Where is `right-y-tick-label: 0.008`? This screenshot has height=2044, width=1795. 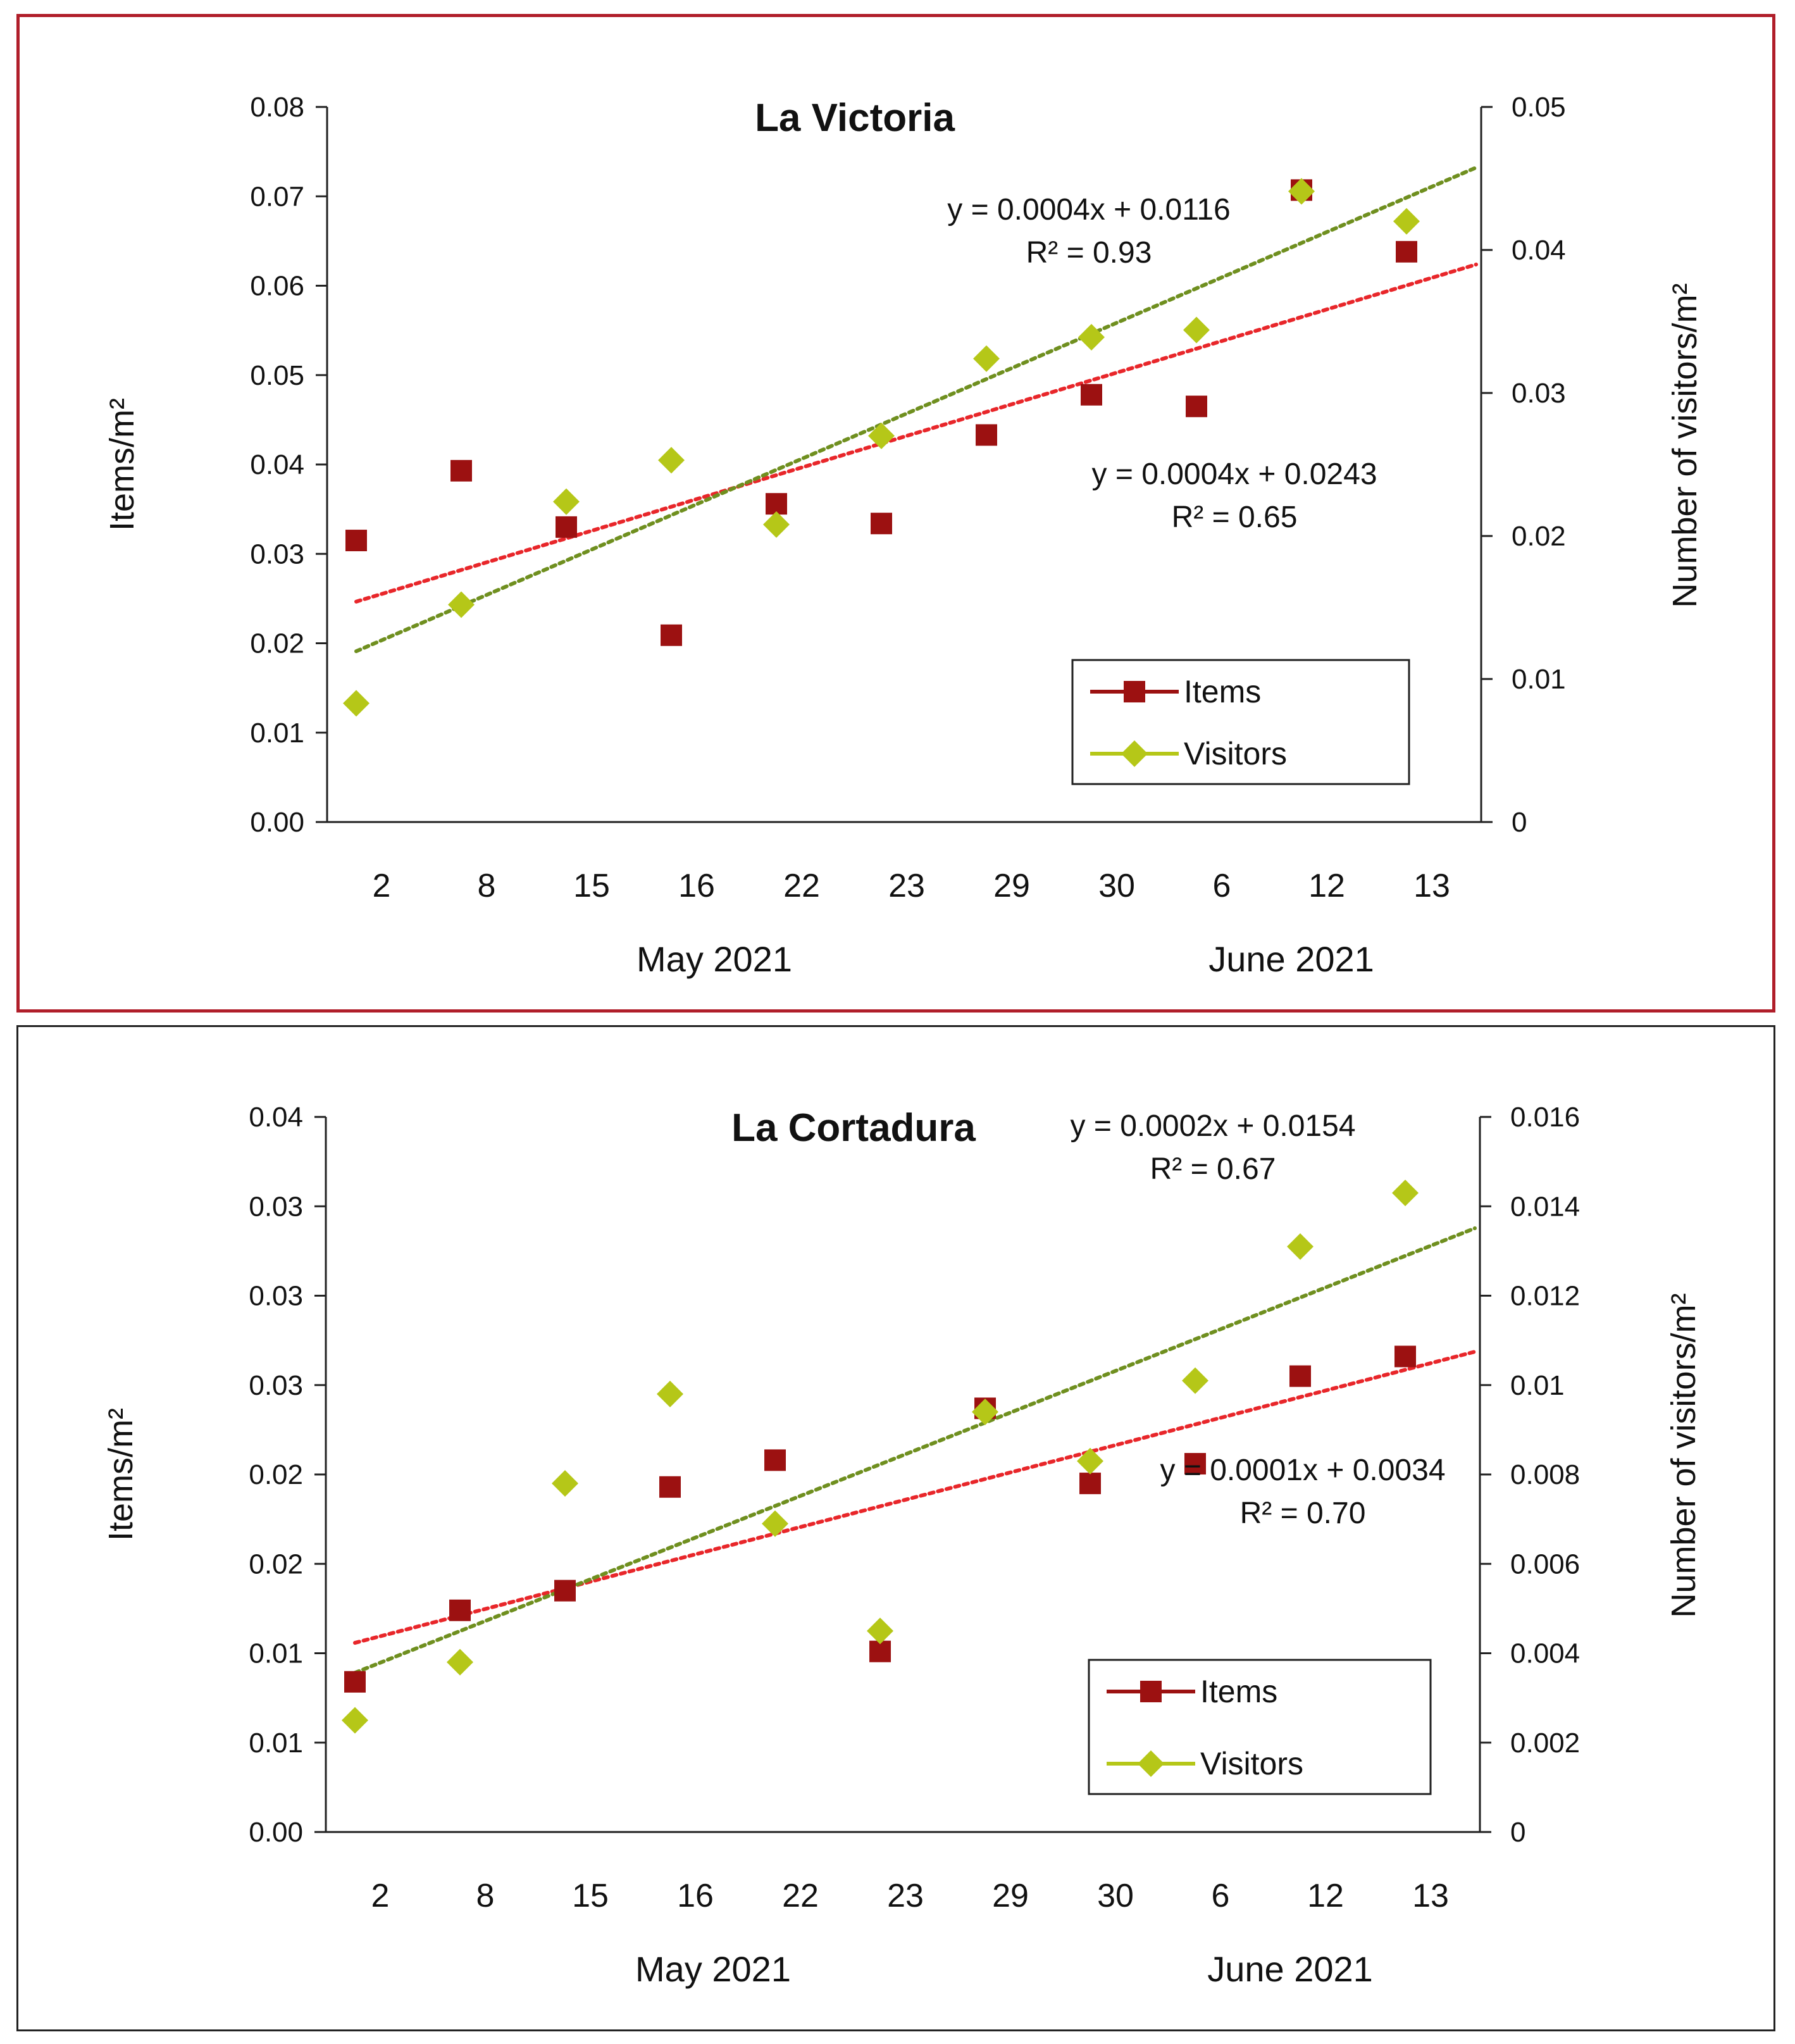
right-y-tick-label: 0.008 is located at coordinates (1545, 1474).